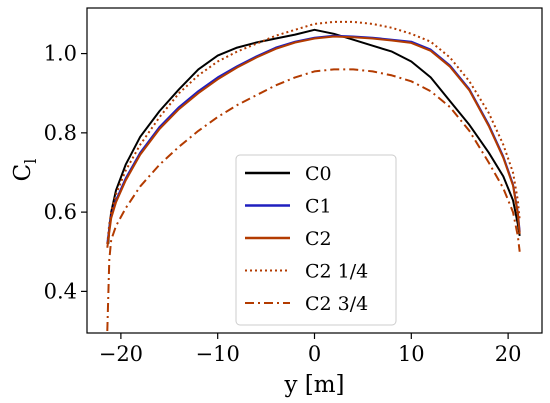  I want to click on y-tick-label: 0.8, so click(60, 133).